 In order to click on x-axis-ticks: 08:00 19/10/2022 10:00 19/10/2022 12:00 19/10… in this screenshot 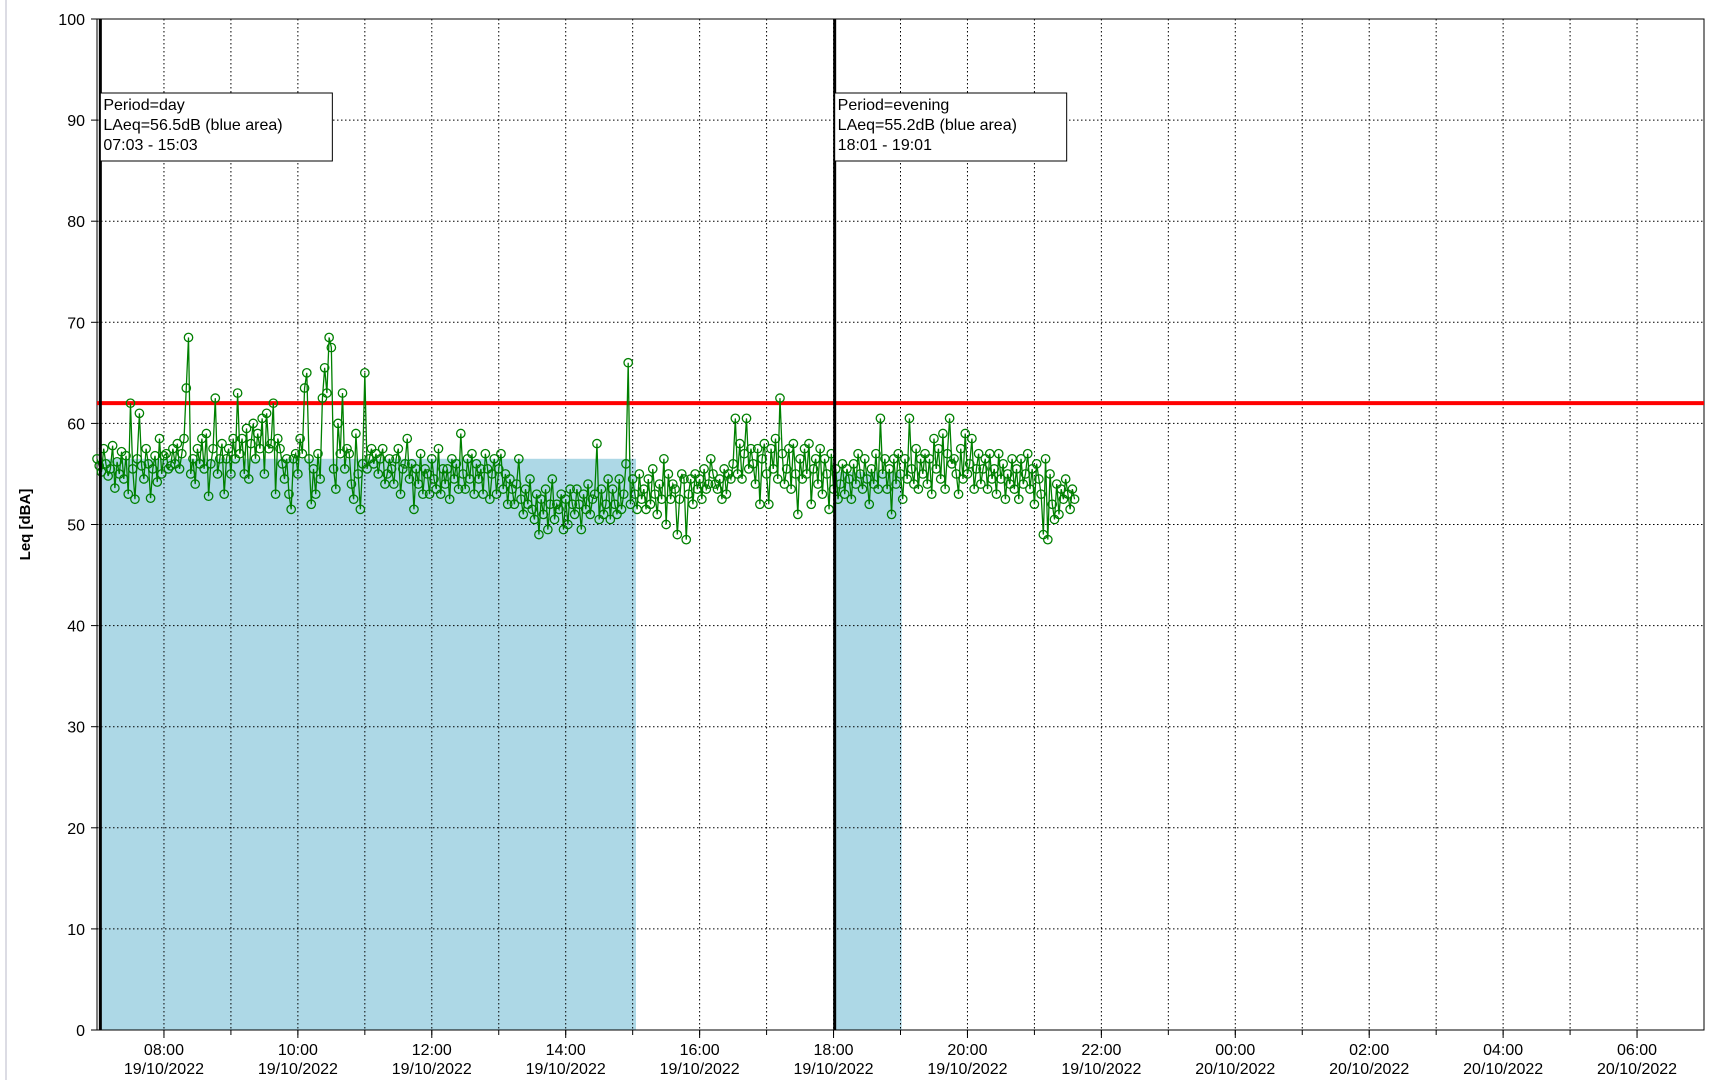, I will do `click(900, 1054)`.